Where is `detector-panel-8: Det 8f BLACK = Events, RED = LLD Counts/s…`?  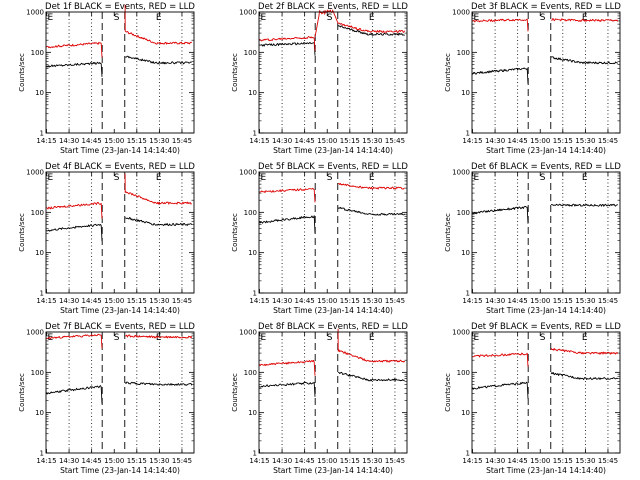 detector-panel-8: Det 8f BLACK = Events, RED = LLD Counts/s… is located at coordinates (319, 398).